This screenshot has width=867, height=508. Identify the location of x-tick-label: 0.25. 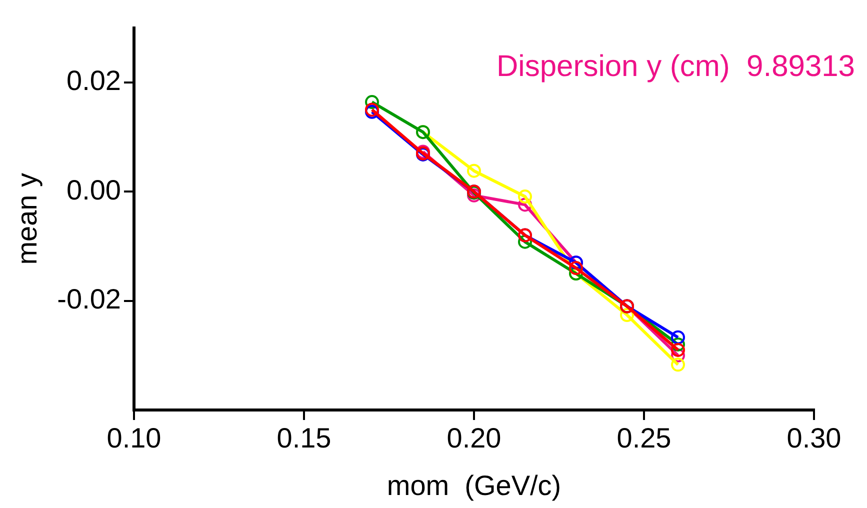
(644, 438).